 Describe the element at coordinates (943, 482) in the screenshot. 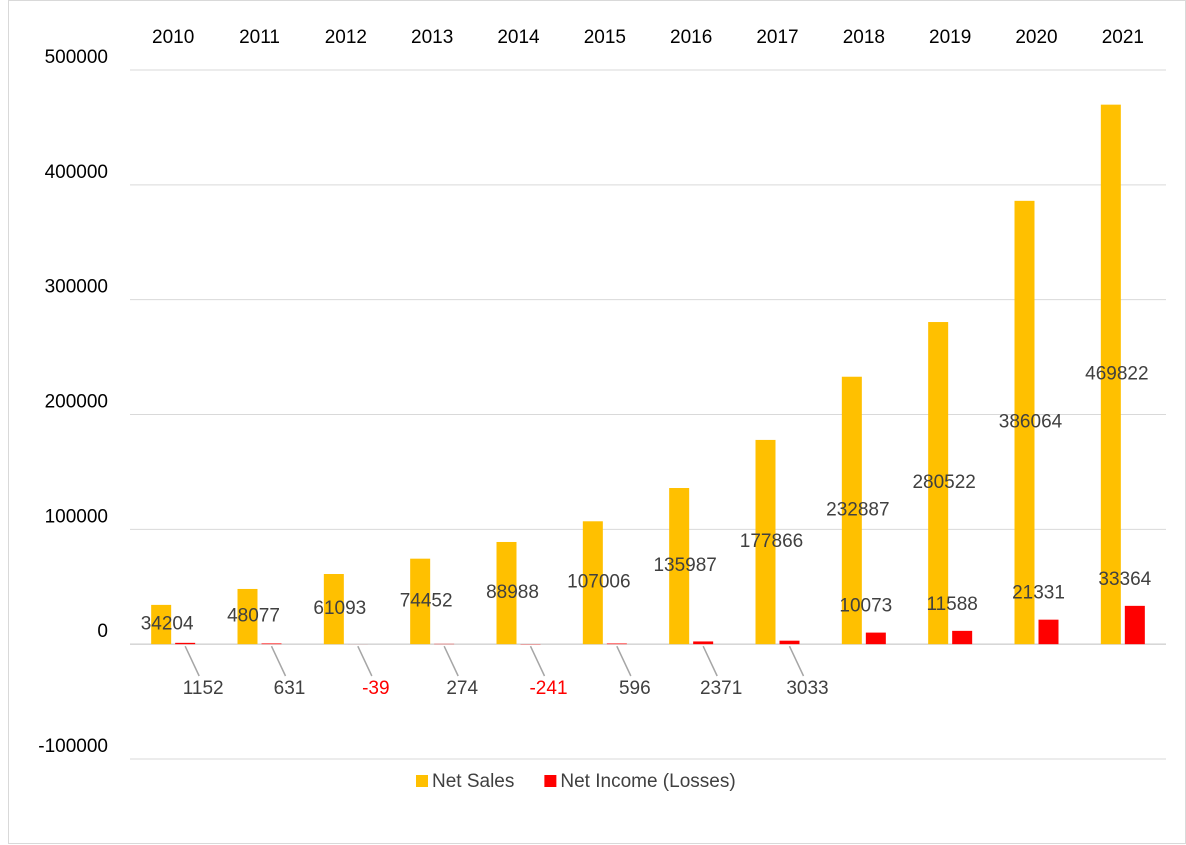

I see `data-label: 280522` at that location.